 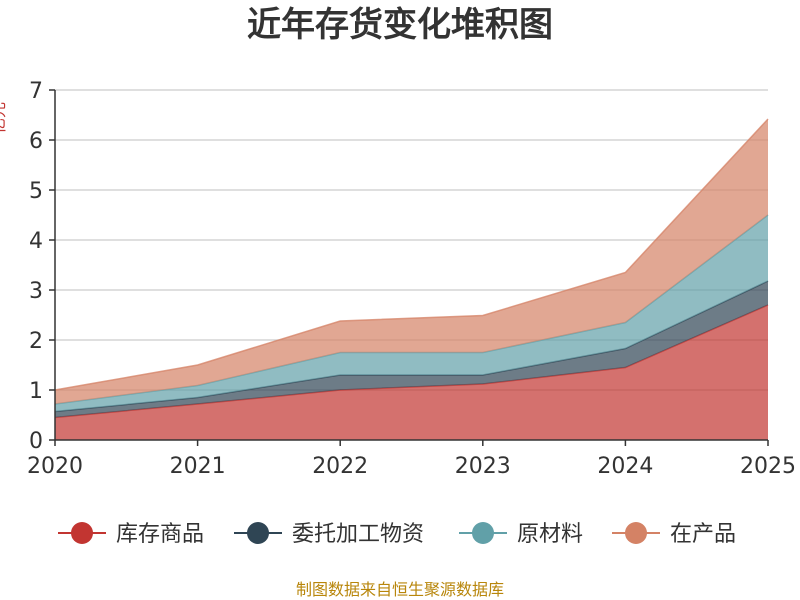 What do you see at coordinates (160, 534) in the screenshot?
I see `legend-label: 库存商品` at bounding box center [160, 534].